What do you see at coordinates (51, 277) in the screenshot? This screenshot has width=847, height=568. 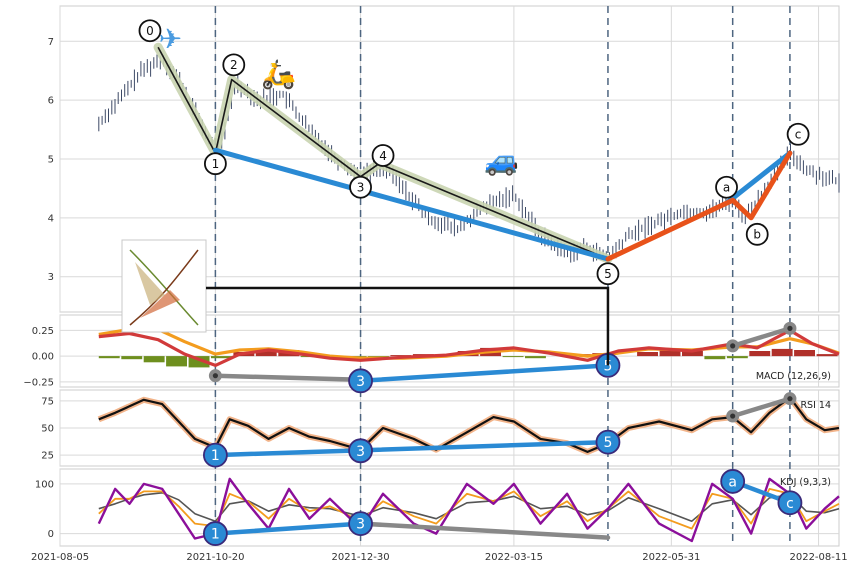 I see `y-tick-label: 3` at bounding box center [51, 277].